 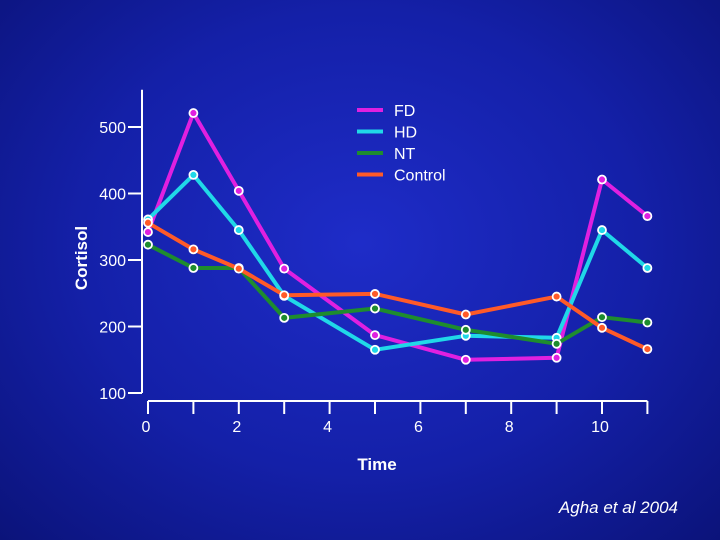 I want to click on y-tick-label: 100, so click(x=112, y=394).